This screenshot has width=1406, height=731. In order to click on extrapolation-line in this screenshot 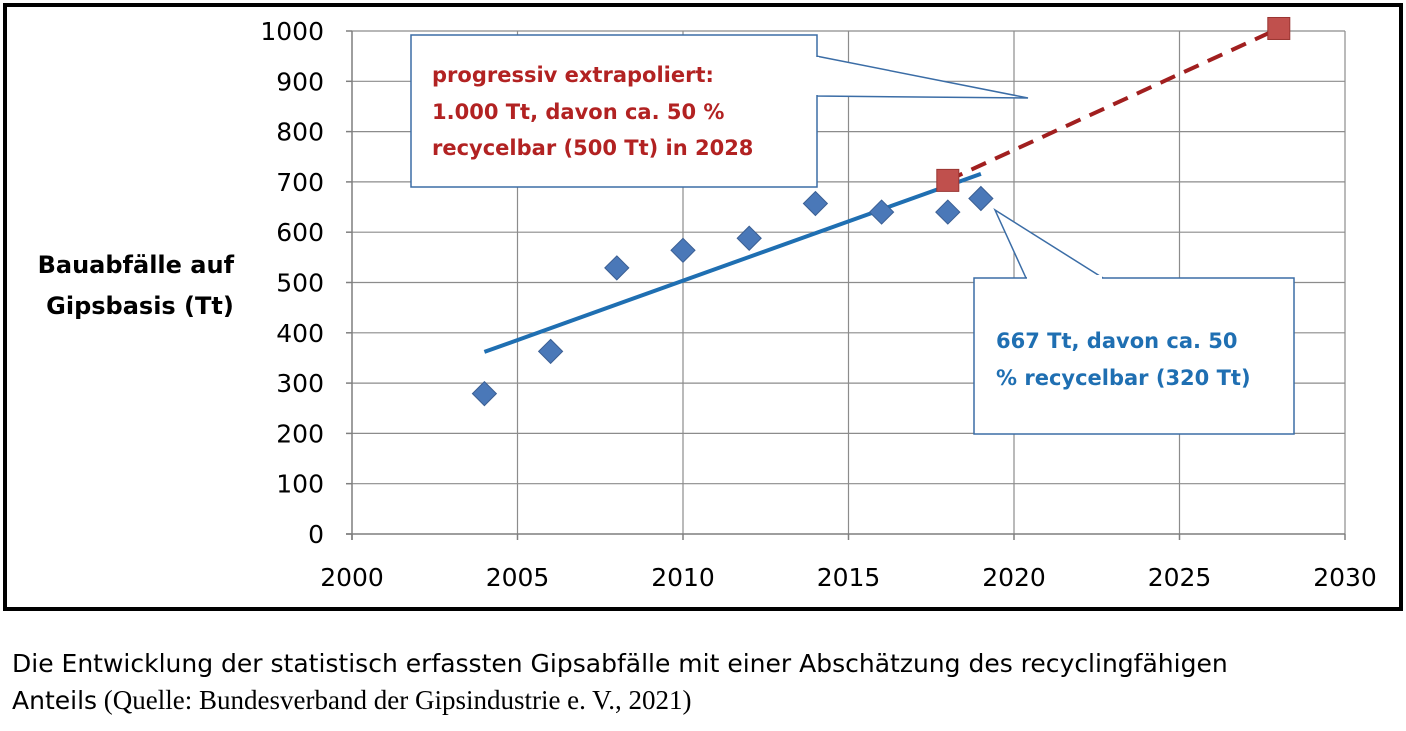, I will do `click(1113, 104)`.